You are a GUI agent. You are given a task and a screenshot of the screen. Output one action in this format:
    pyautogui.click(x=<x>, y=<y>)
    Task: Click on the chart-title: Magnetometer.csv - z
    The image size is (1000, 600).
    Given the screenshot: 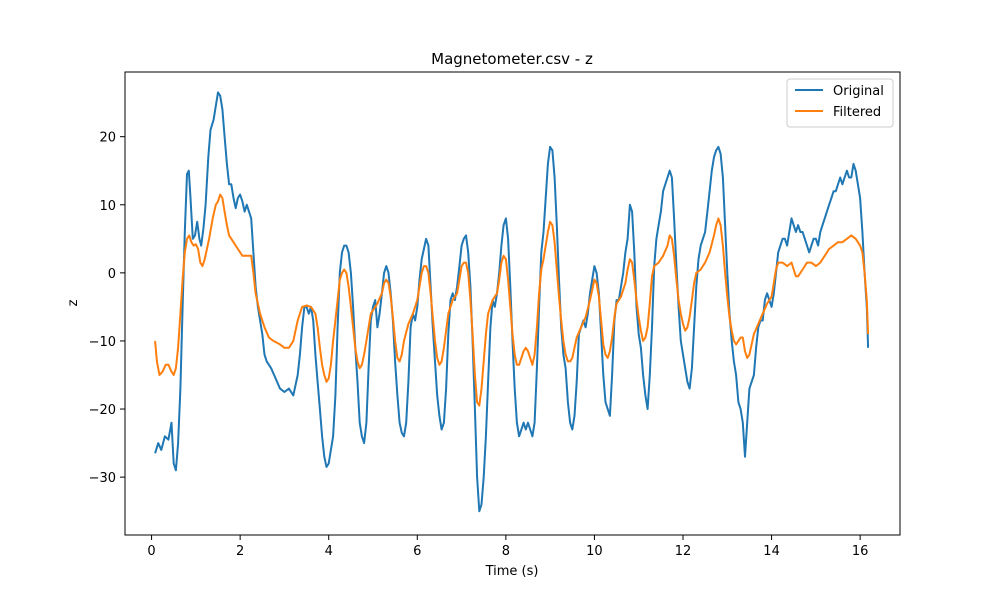 What is the action you would take?
    pyautogui.click(x=512, y=59)
    